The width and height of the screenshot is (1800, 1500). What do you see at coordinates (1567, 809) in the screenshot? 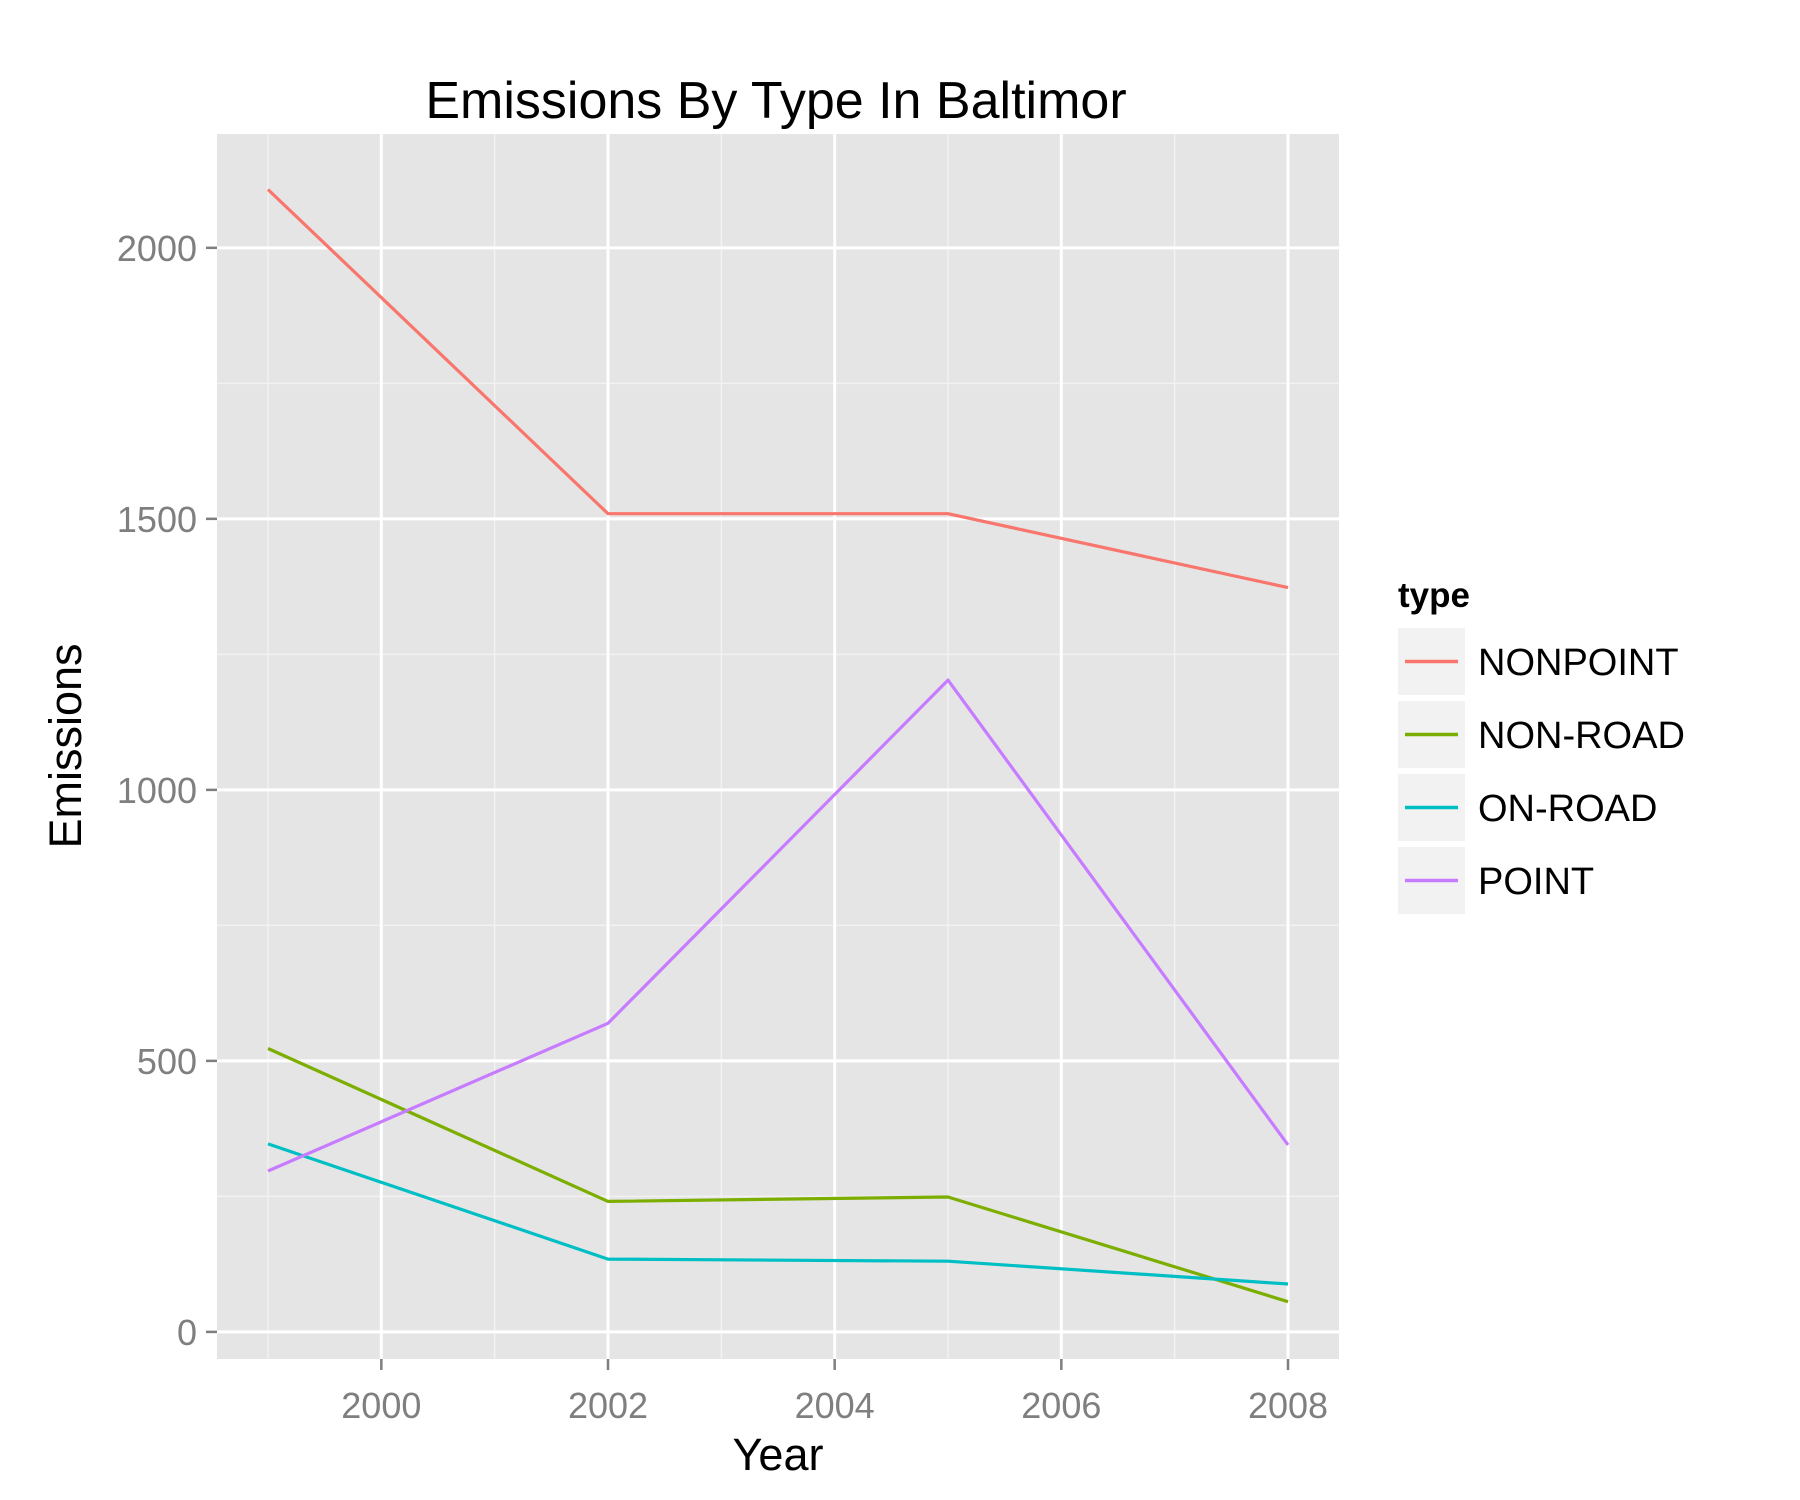
I see `legend-label: ON-ROAD` at bounding box center [1567, 809].